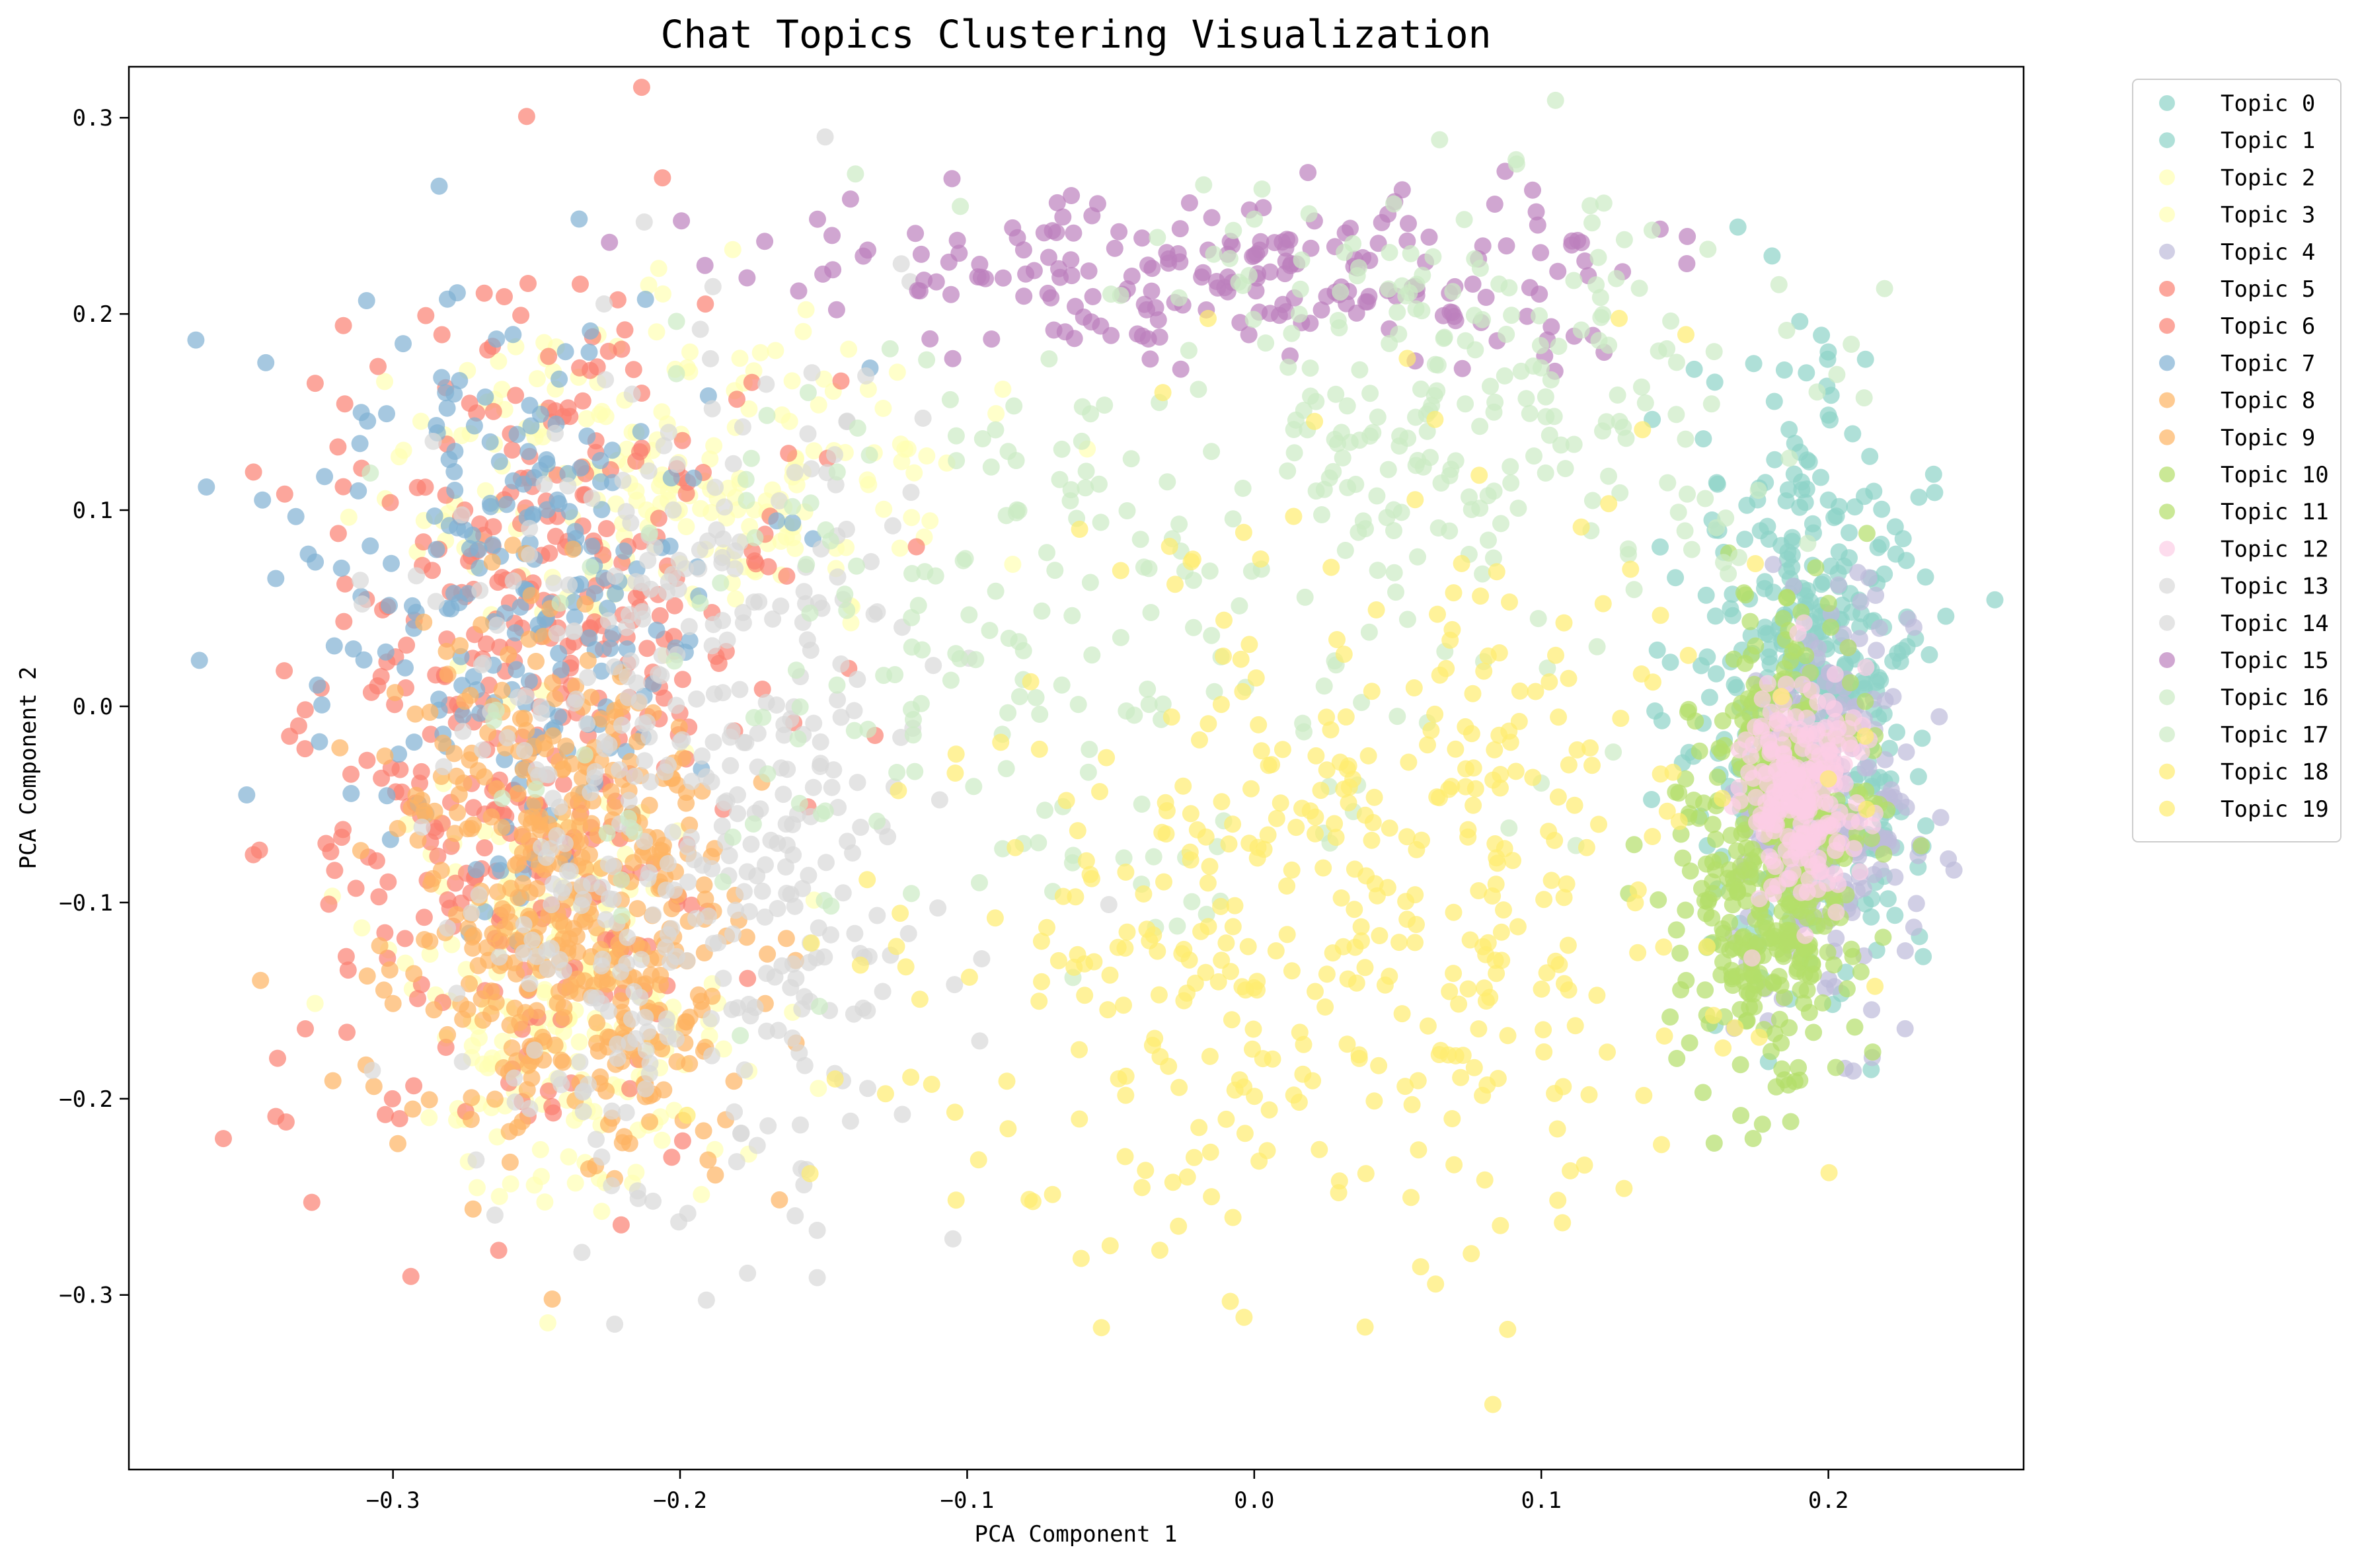 The height and width of the screenshot is (1568, 2360). I want to click on legend-marker, so click(2167, 363).